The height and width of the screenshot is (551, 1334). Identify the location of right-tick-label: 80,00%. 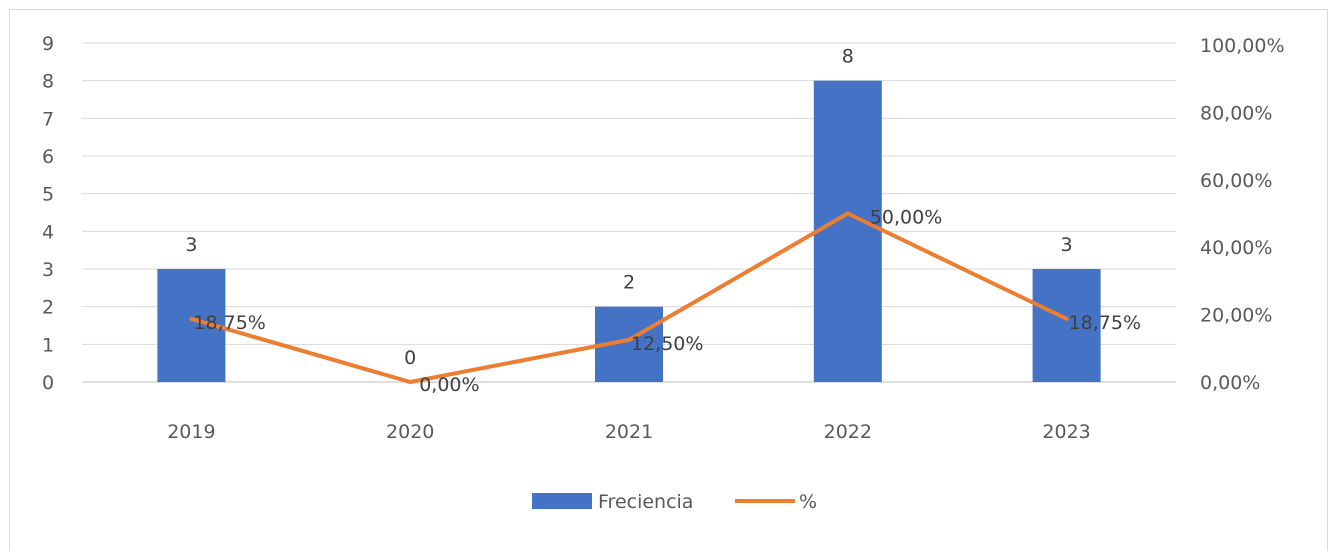
(1236, 113).